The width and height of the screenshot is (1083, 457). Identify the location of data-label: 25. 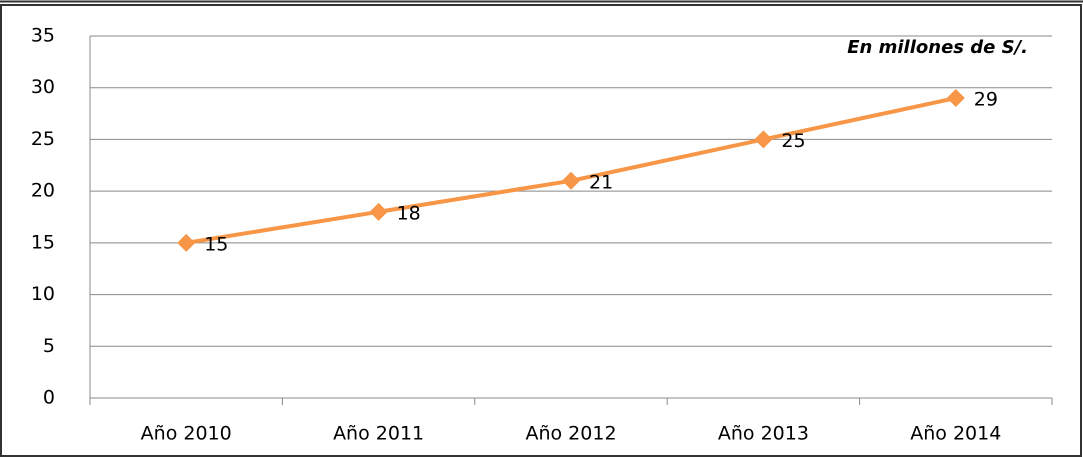
(793, 141).